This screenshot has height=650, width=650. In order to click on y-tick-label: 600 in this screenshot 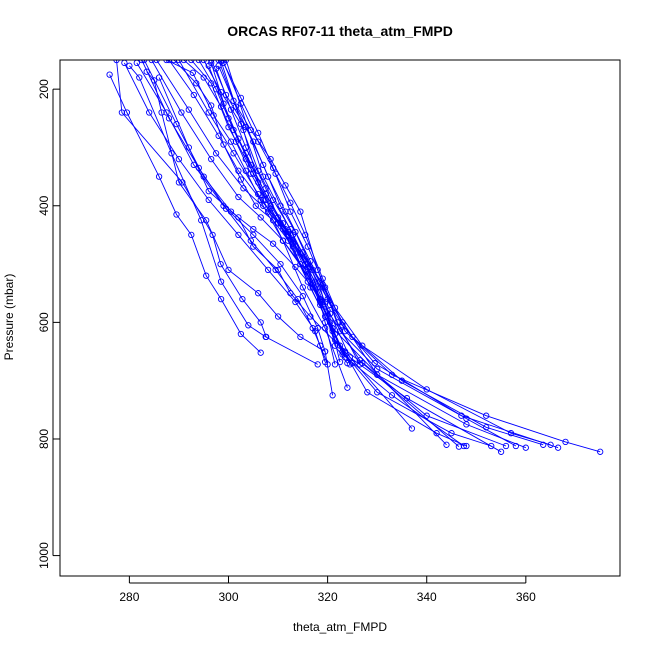, I will do `click(44, 322)`.